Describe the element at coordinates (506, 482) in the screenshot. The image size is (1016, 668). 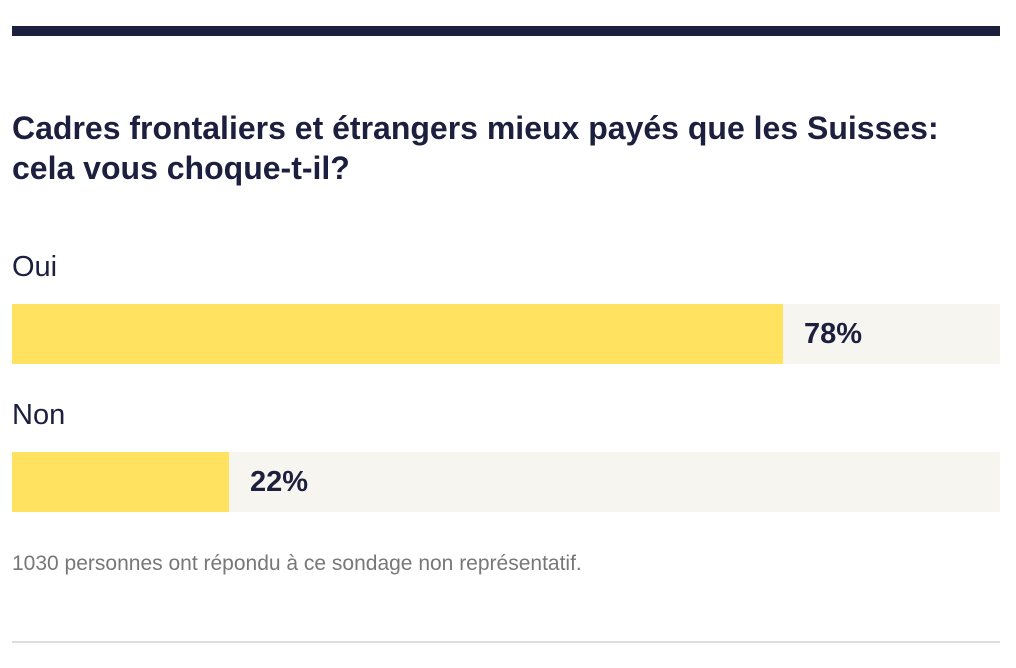
I see `bar-track: 22%` at that location.